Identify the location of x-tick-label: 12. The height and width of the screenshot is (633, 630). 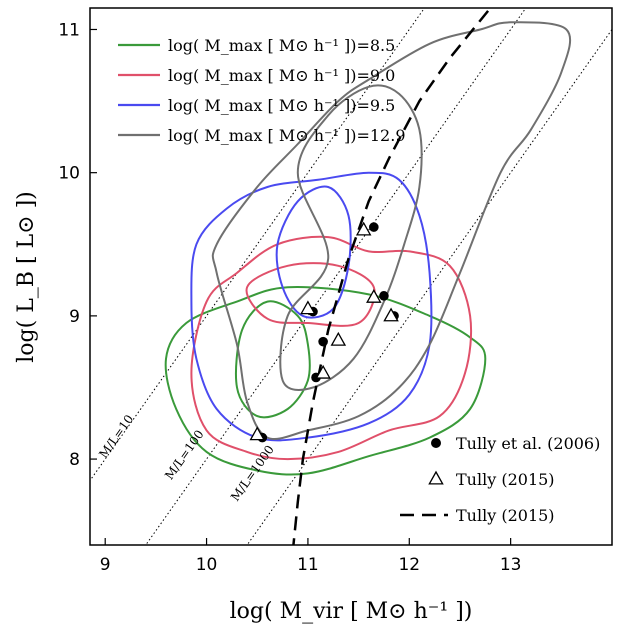
(409, 565).